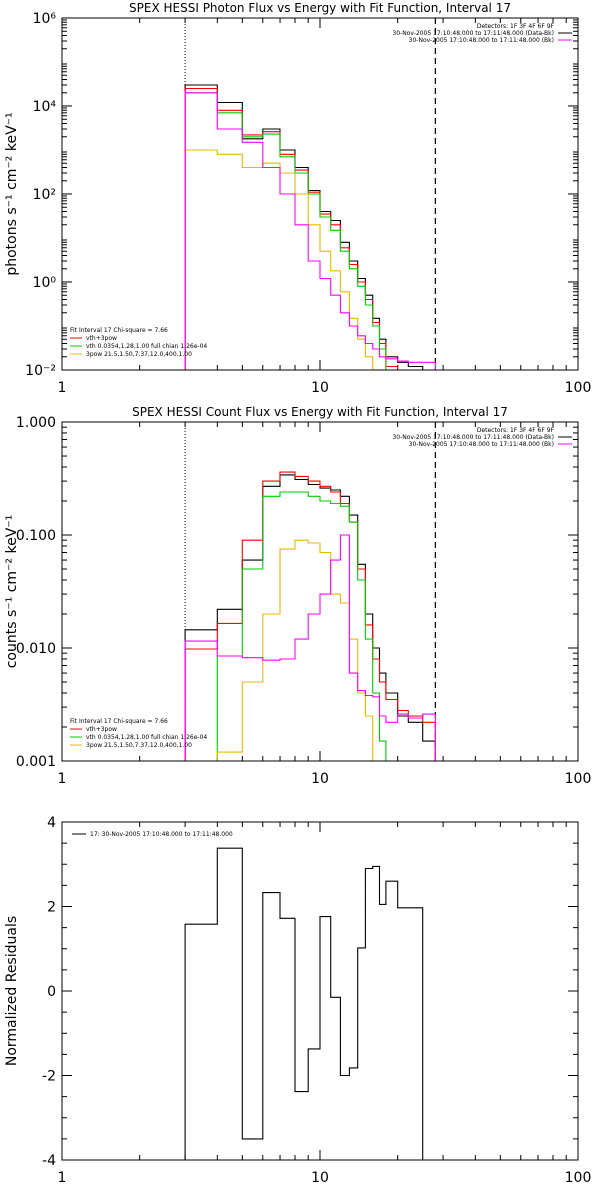  Describe the element at coordinates (45, 107) in the screenshot. I see `y-tick-label: 10⁴` at that location.